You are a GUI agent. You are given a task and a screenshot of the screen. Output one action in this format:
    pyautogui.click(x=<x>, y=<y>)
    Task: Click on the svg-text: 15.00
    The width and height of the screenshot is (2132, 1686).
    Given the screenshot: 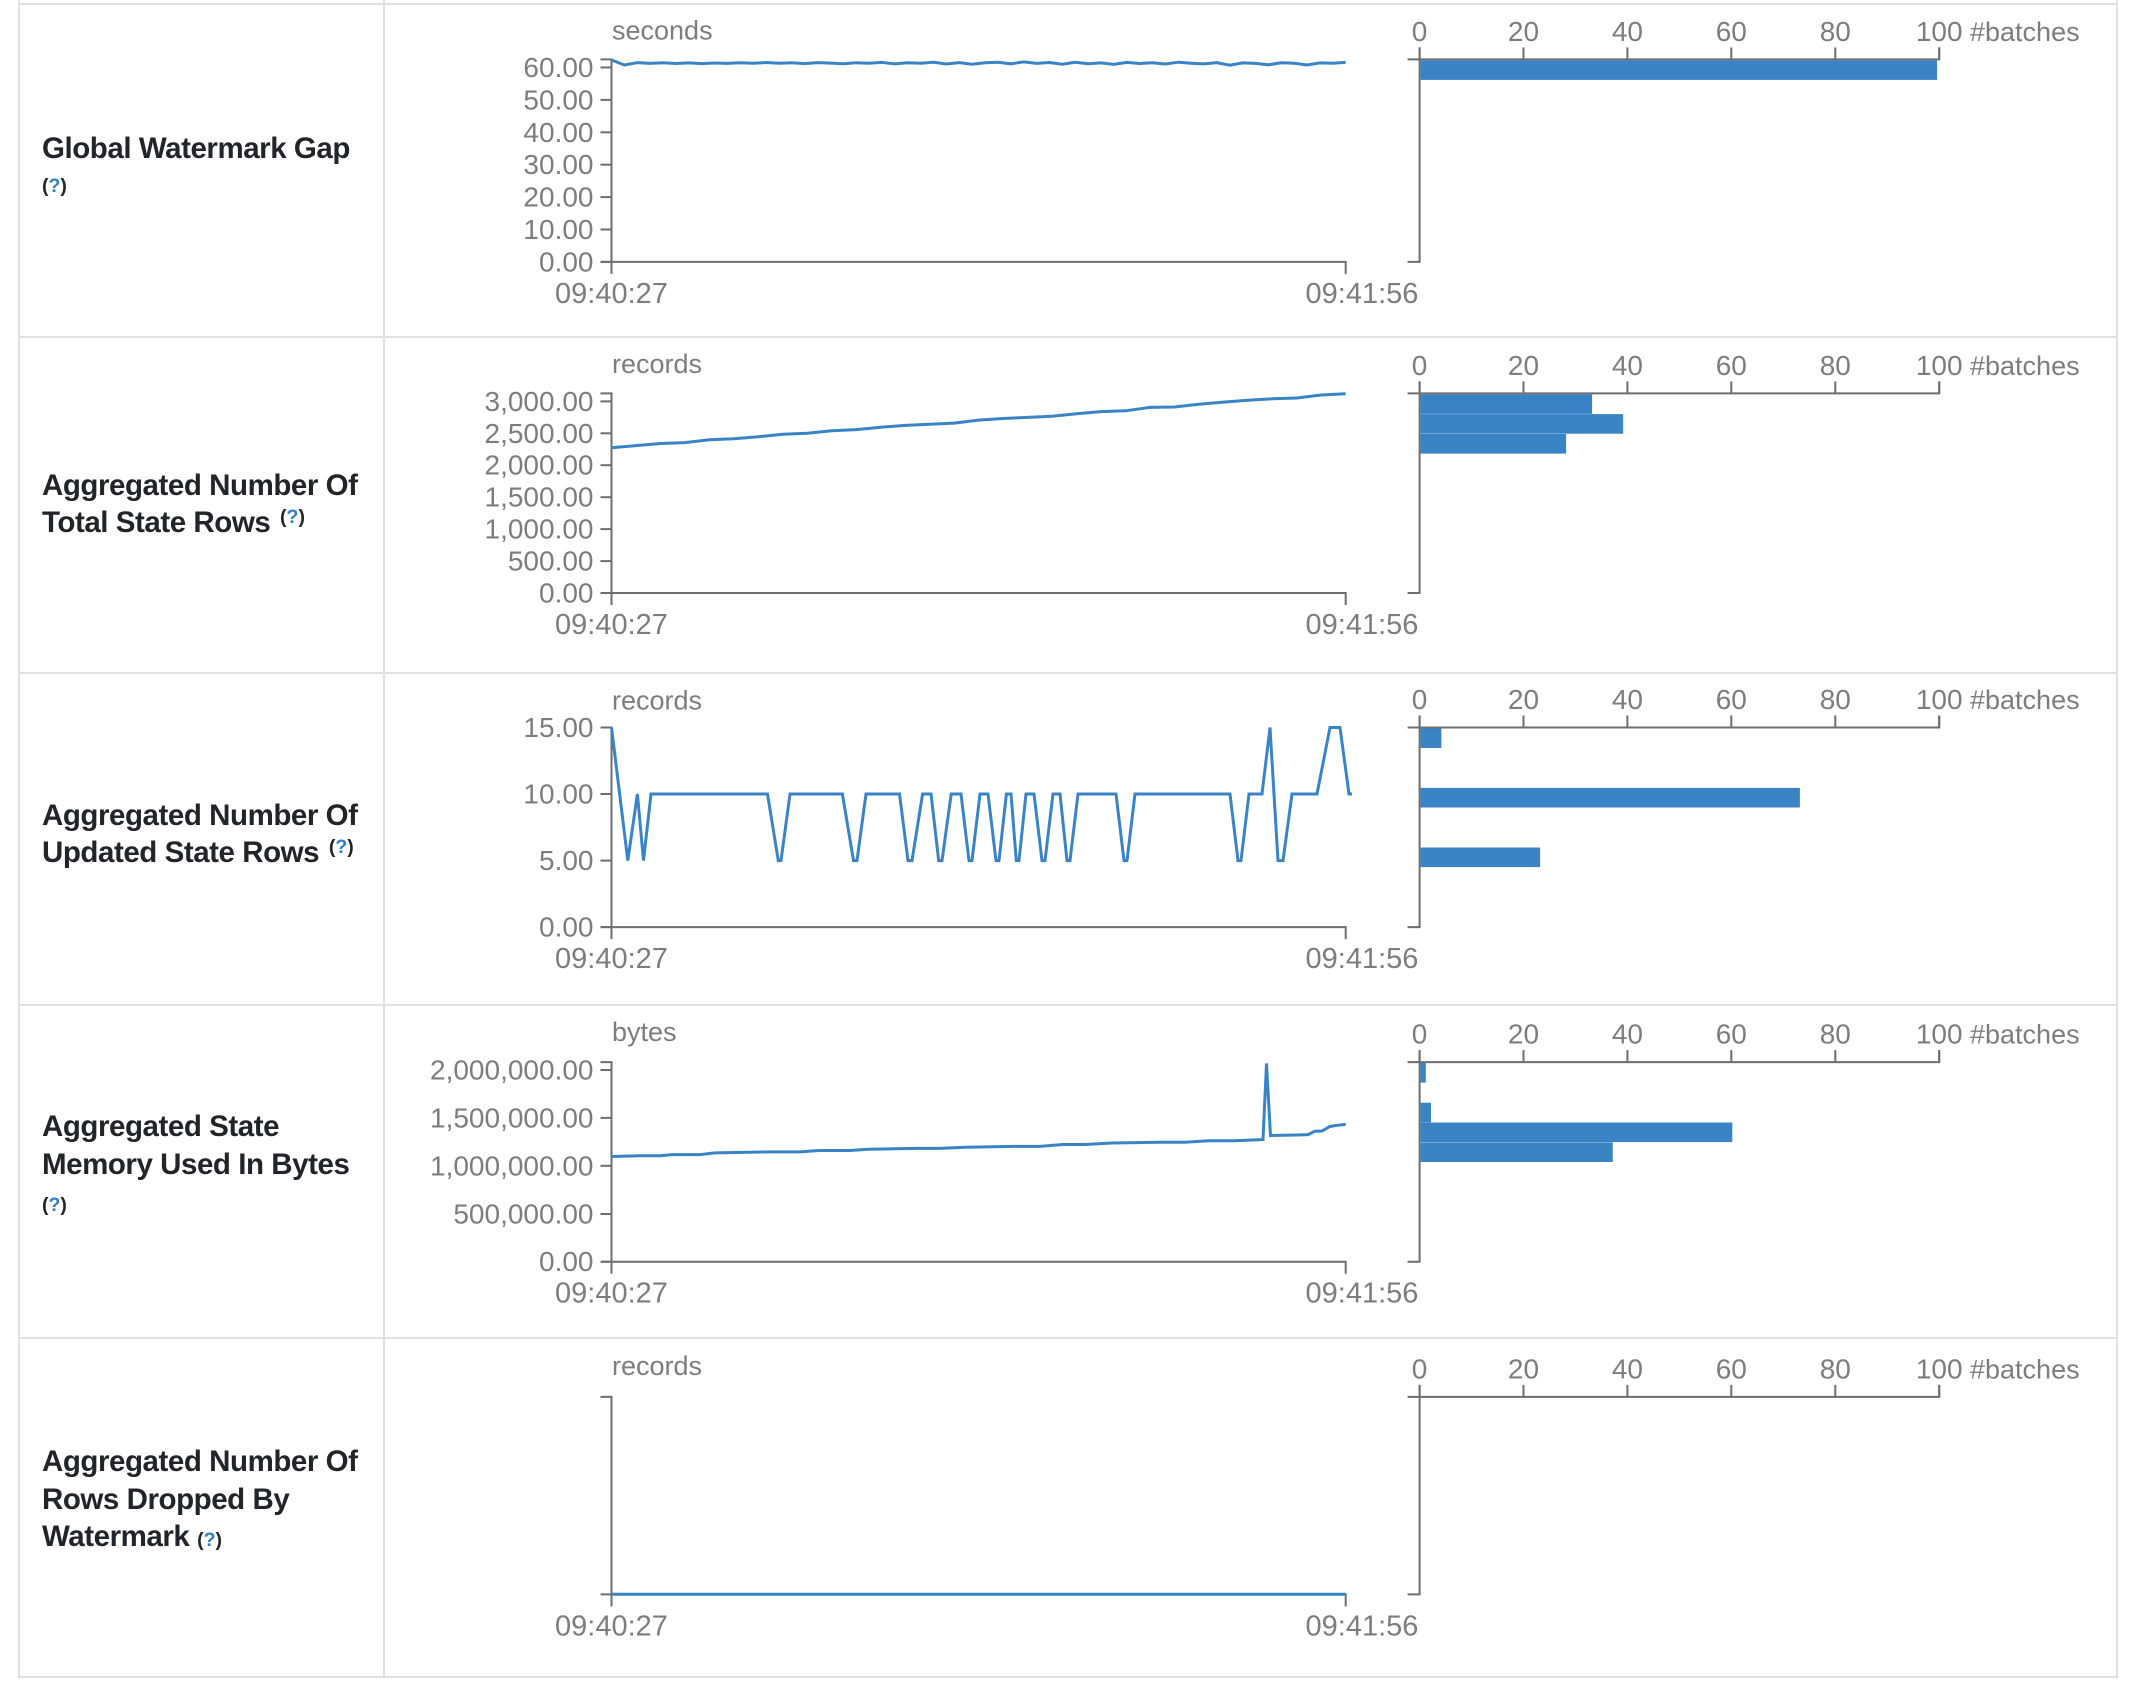 What is the action you would take?
    pyautogui.click(x=558, y=727)
    